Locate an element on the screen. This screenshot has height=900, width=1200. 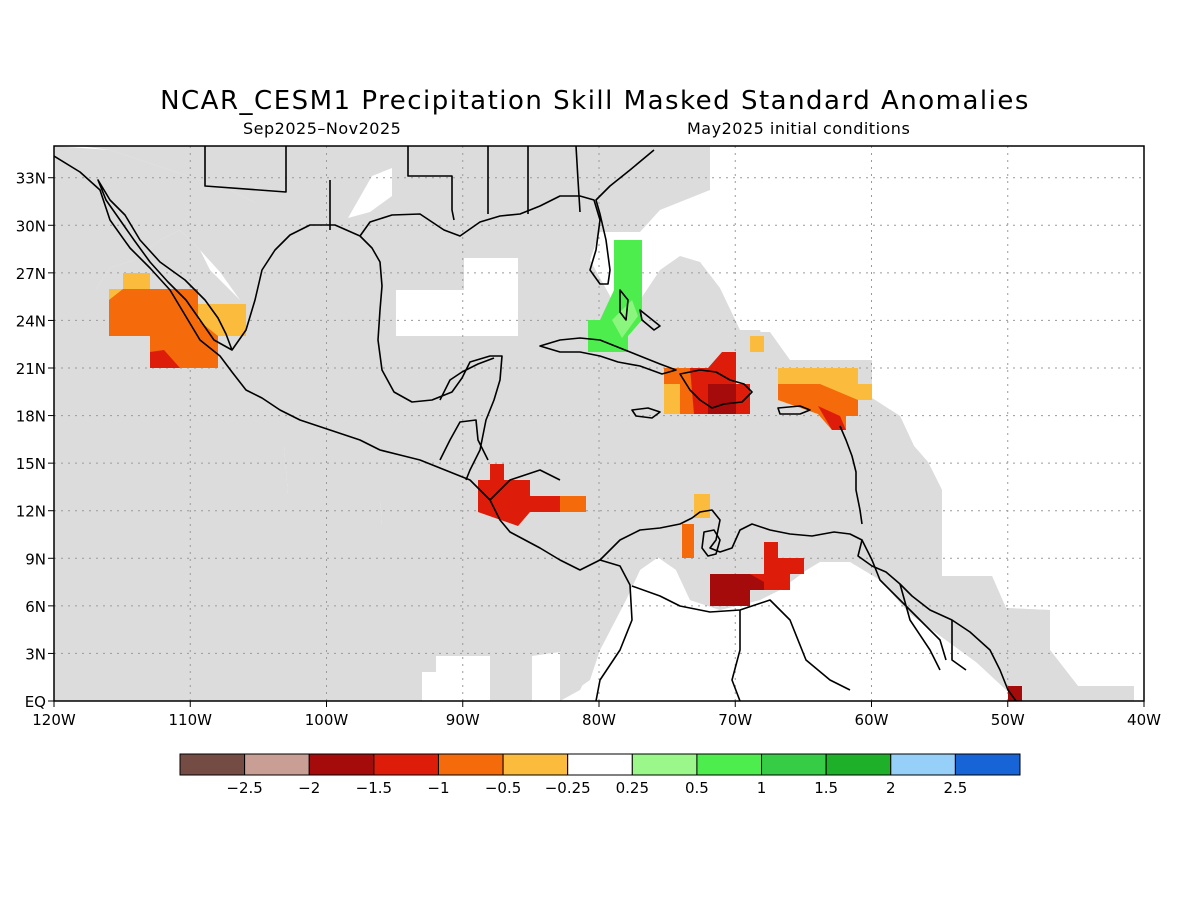
colorbar-label: −1.5 is located at coordinates (374, 788).